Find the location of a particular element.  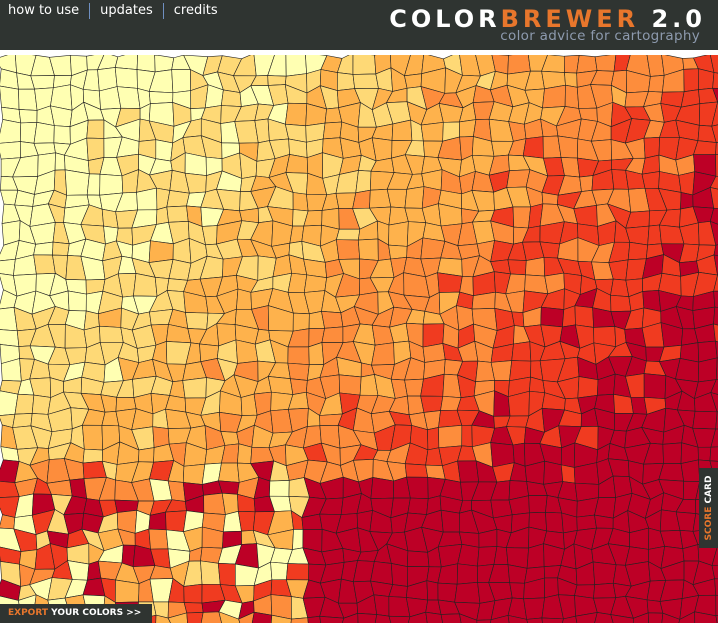

score-card-tab: SCORE CARD is located at coordinates (708, 508).